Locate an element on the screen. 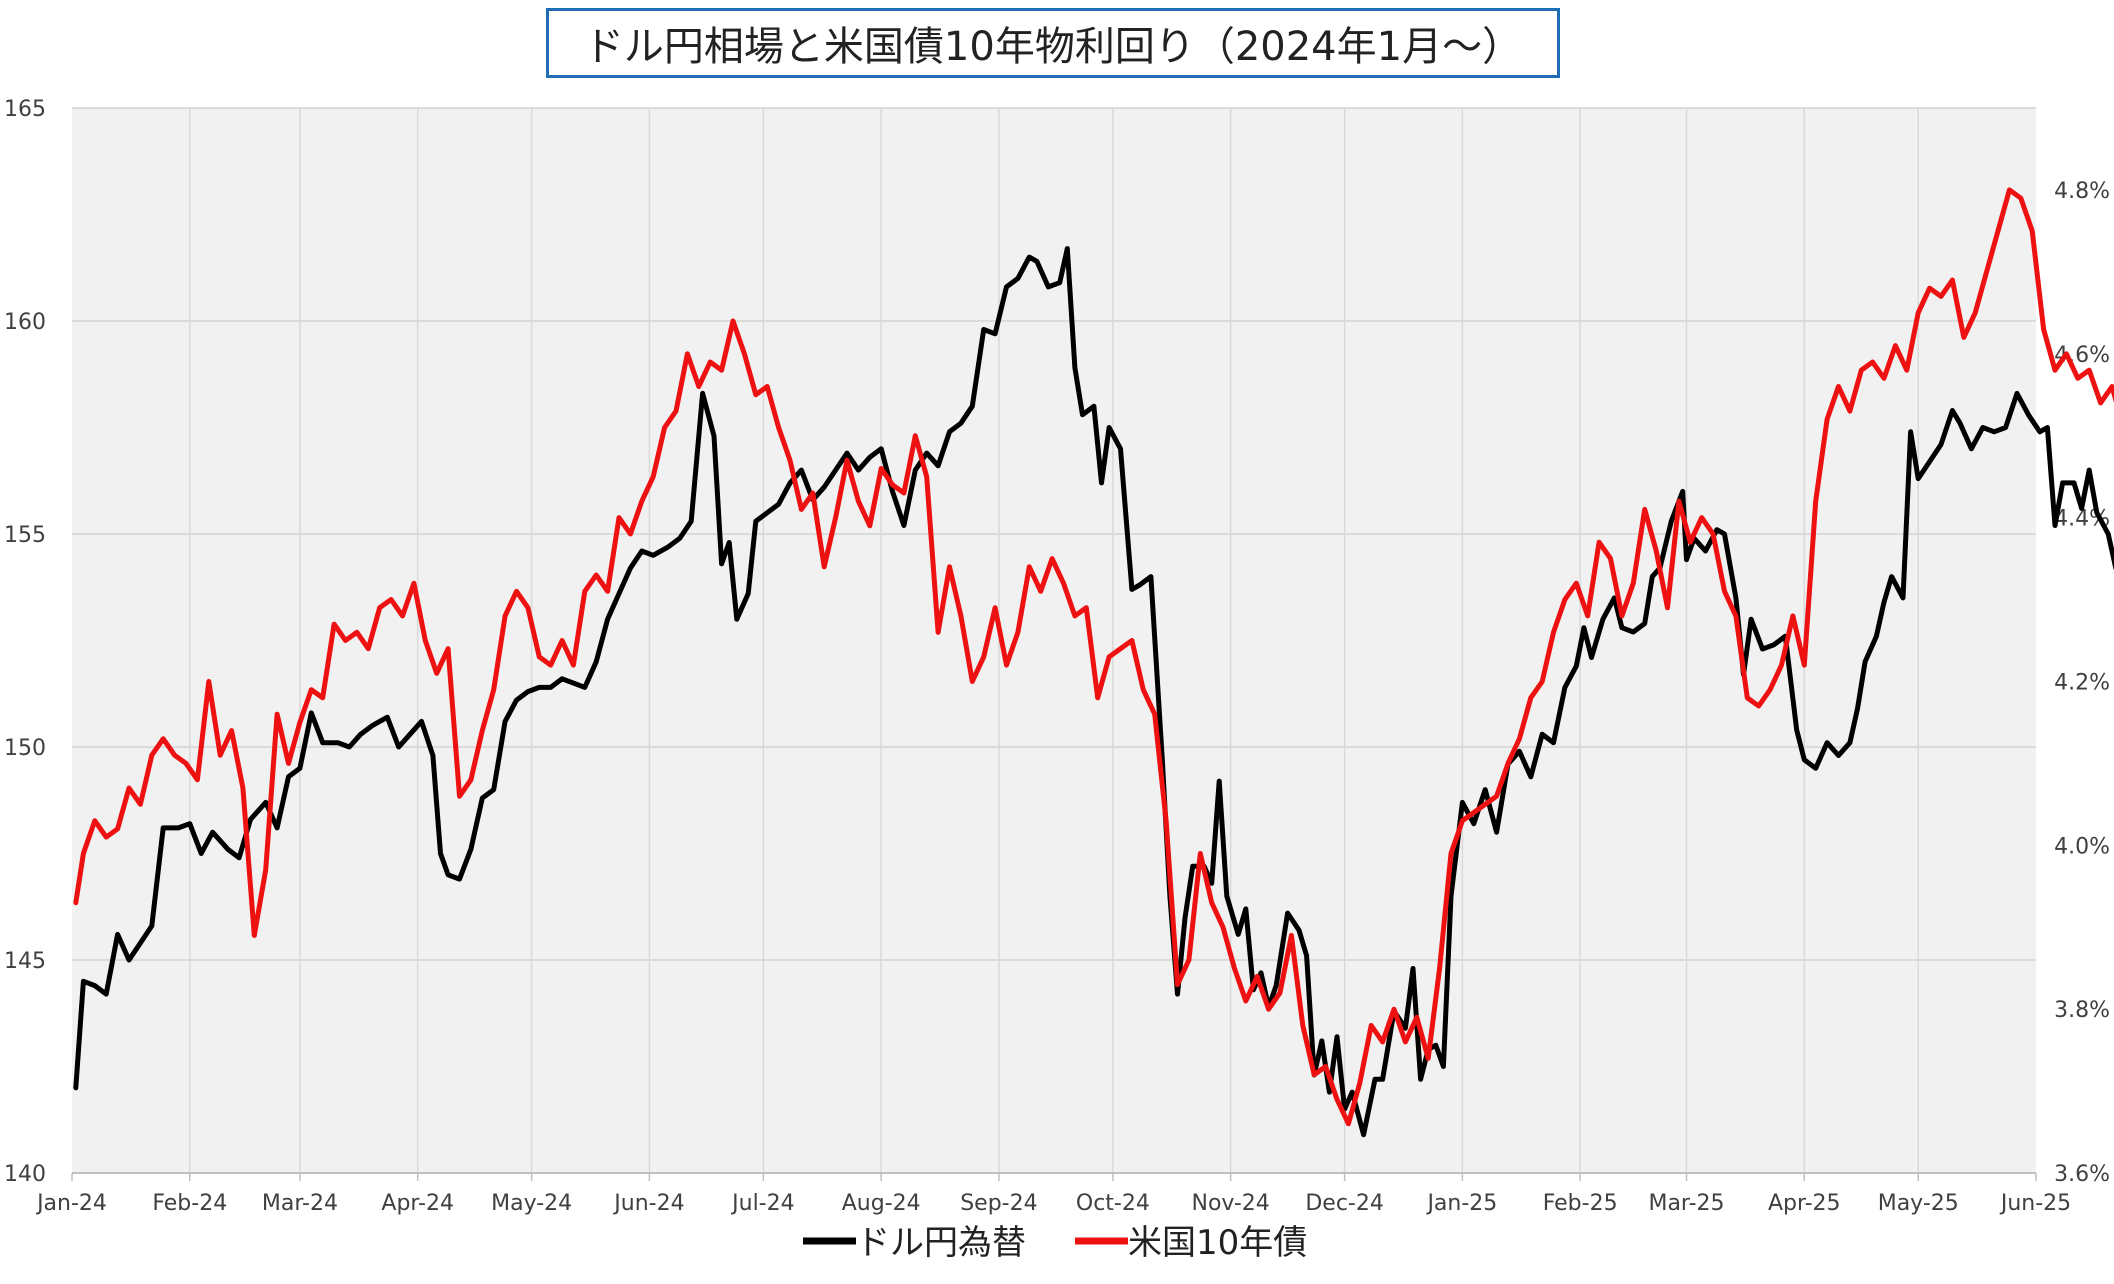  x-tick-label: May-24 is located at coordinates (531, 1203).